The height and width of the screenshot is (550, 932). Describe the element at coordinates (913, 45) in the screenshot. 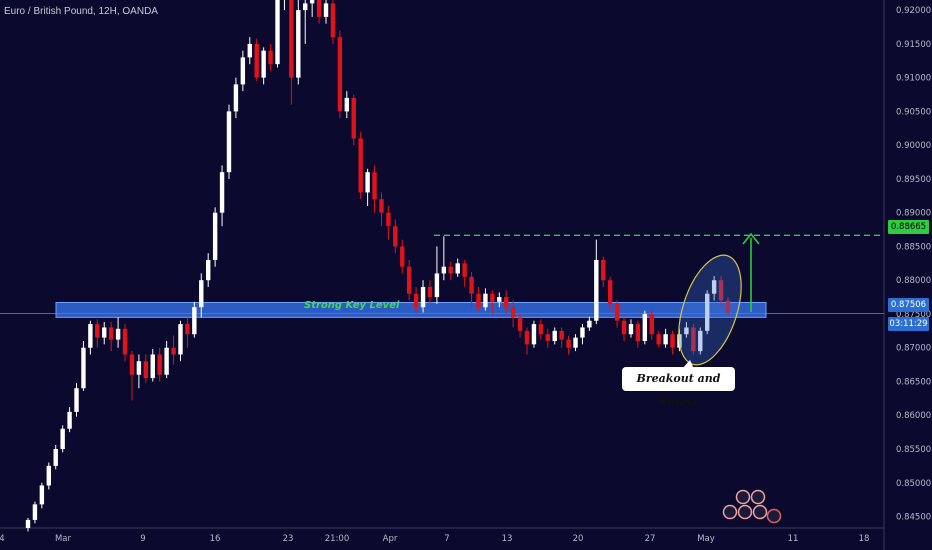

I see `y-tick-label: 0.91500` at that location.